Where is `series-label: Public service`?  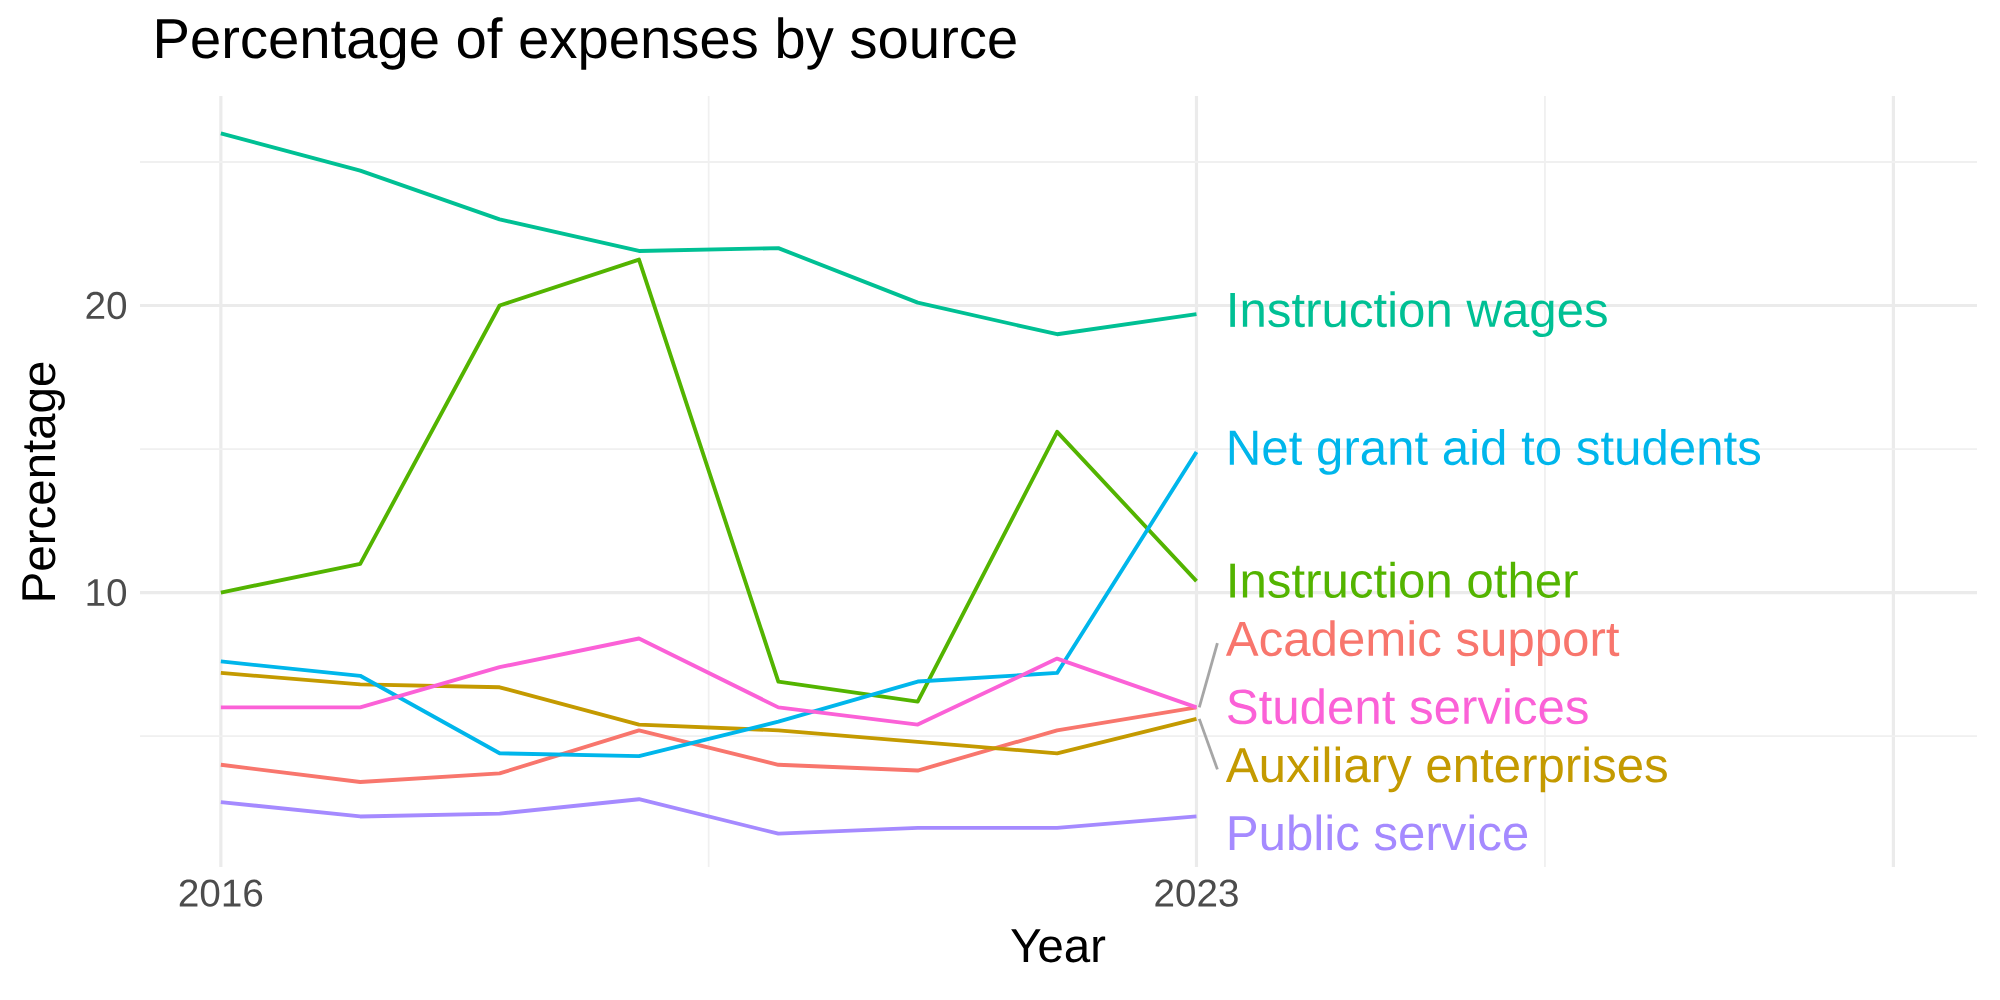 series-label: Public service is located at coordinates (1378, 832).